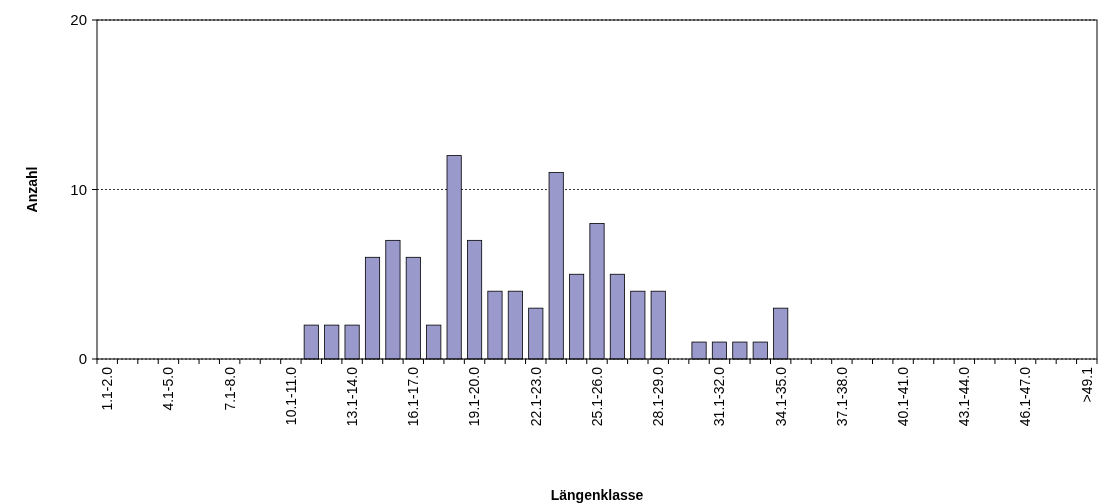 This screenshot has width=1105, height=504. Describe the element at coordinates (290, 396) in the screenshot. I see `x-tick-label: 10.1-11.0` at that location.